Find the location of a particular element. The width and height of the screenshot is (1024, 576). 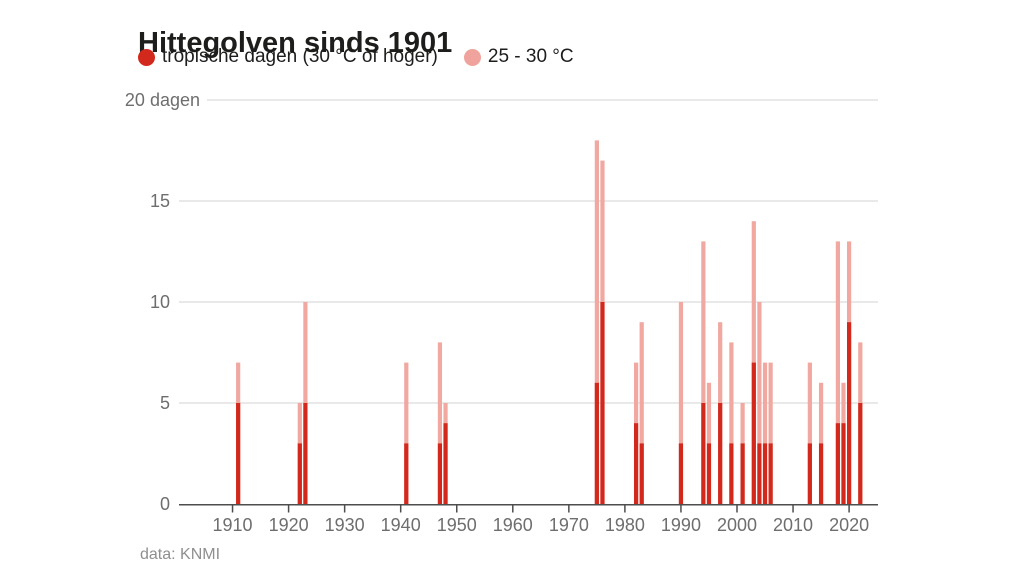

bar-2005-warm is located at coordinates (765, 433).